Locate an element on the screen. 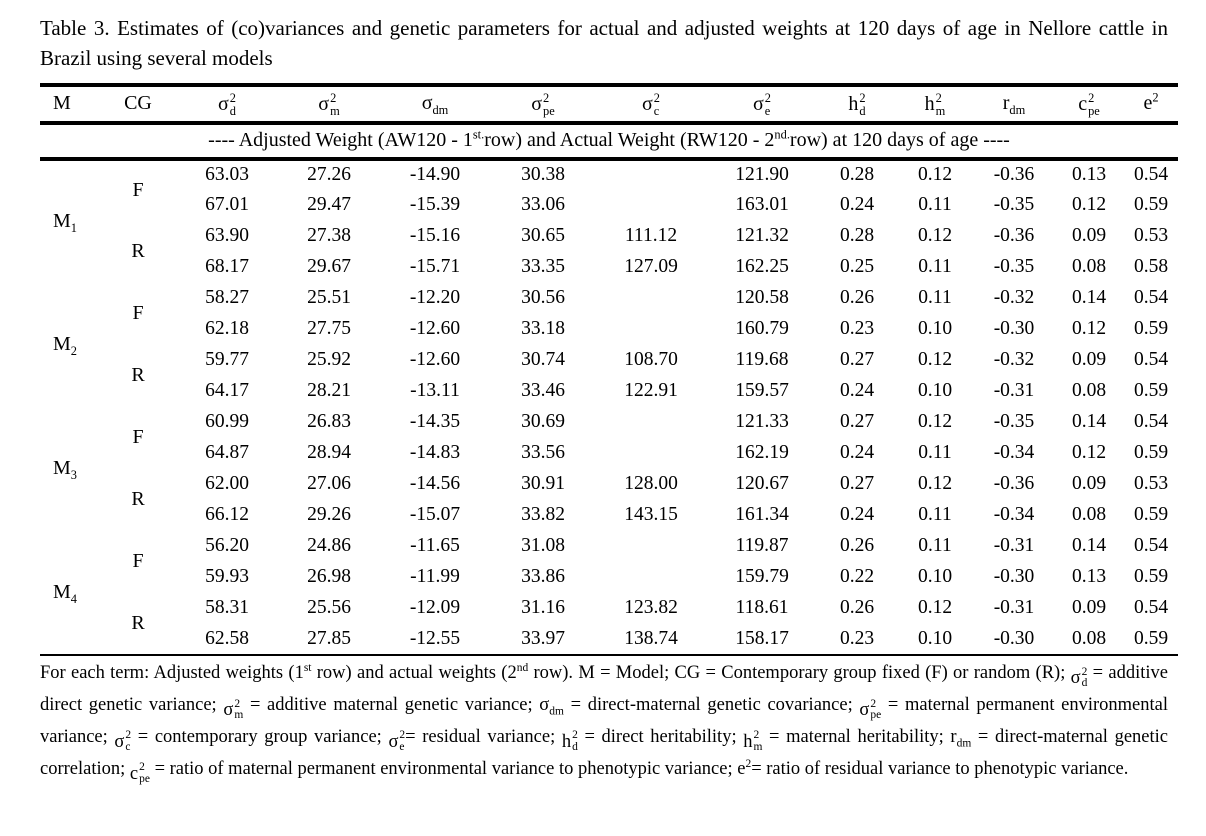  cell-sigma2-m: 28.94 is located at coordinates (329, 453).